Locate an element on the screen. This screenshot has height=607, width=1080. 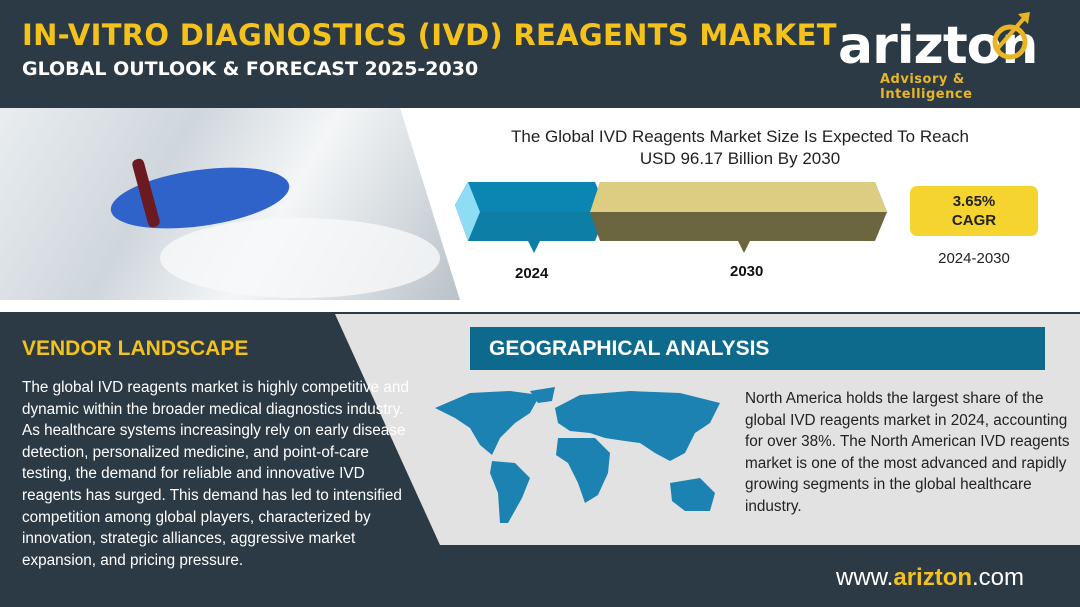
headline-line-2: USD 96.17 Billion By 2030 is located at coordinates (740, 158).